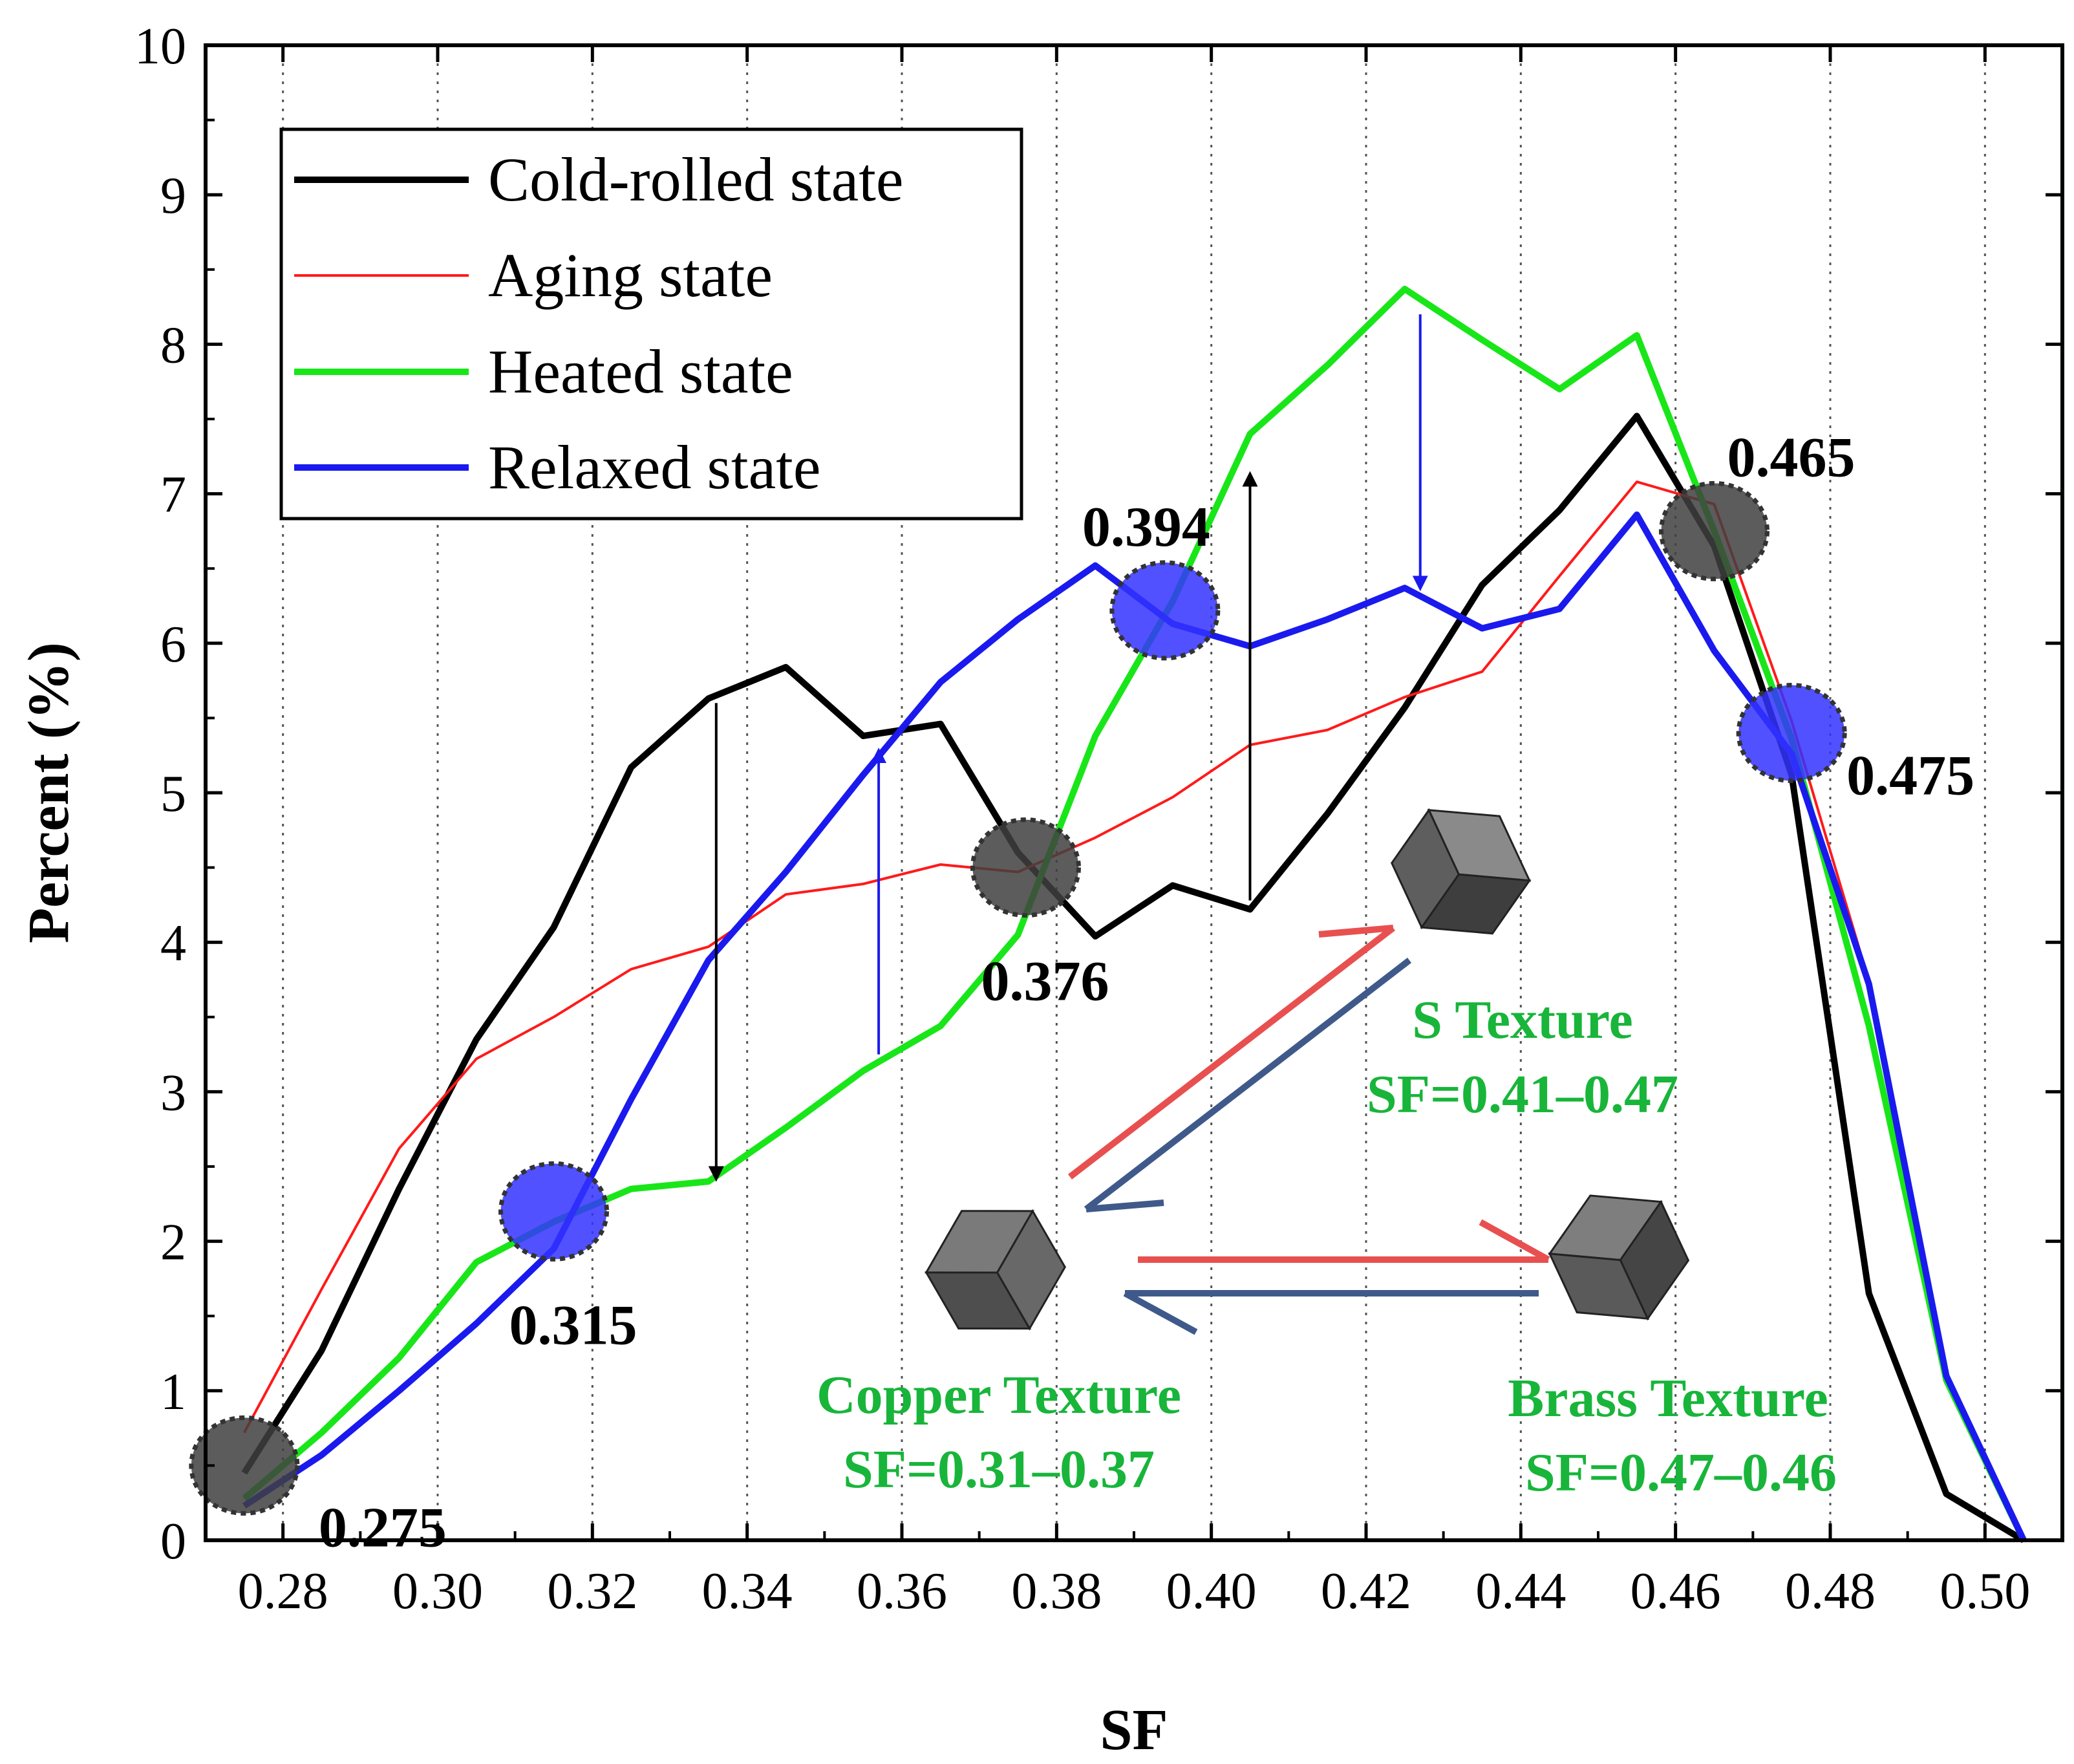  Describe the element at coordinates (630, 275) in the screenshot. I see `legend-label-aging: Aging state` at that location.